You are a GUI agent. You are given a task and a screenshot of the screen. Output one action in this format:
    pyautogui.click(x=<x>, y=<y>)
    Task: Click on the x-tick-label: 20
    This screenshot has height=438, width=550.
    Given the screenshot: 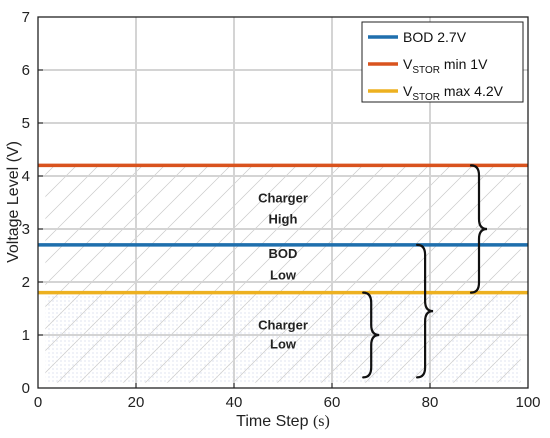 What is the action you would take?
    pyautogui.click(x=136, y=402)
    